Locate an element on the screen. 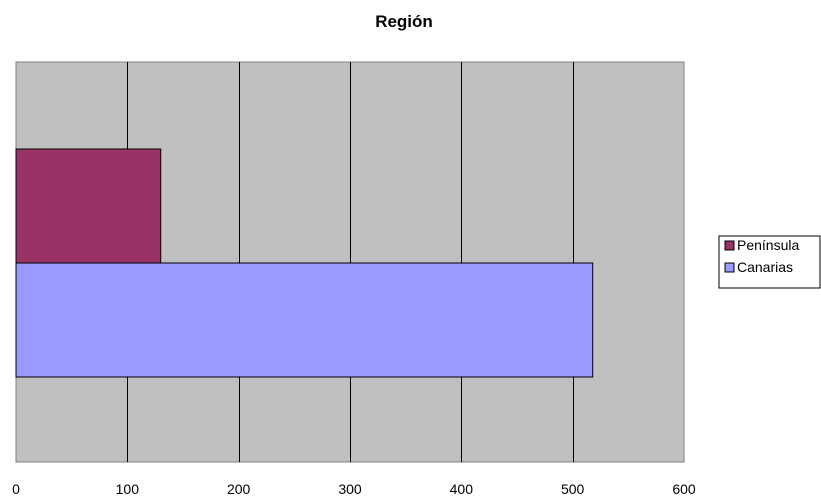 This screenshot has width=821, height=499. legend-label-2: Canarias is located at coordinates (765, 267).